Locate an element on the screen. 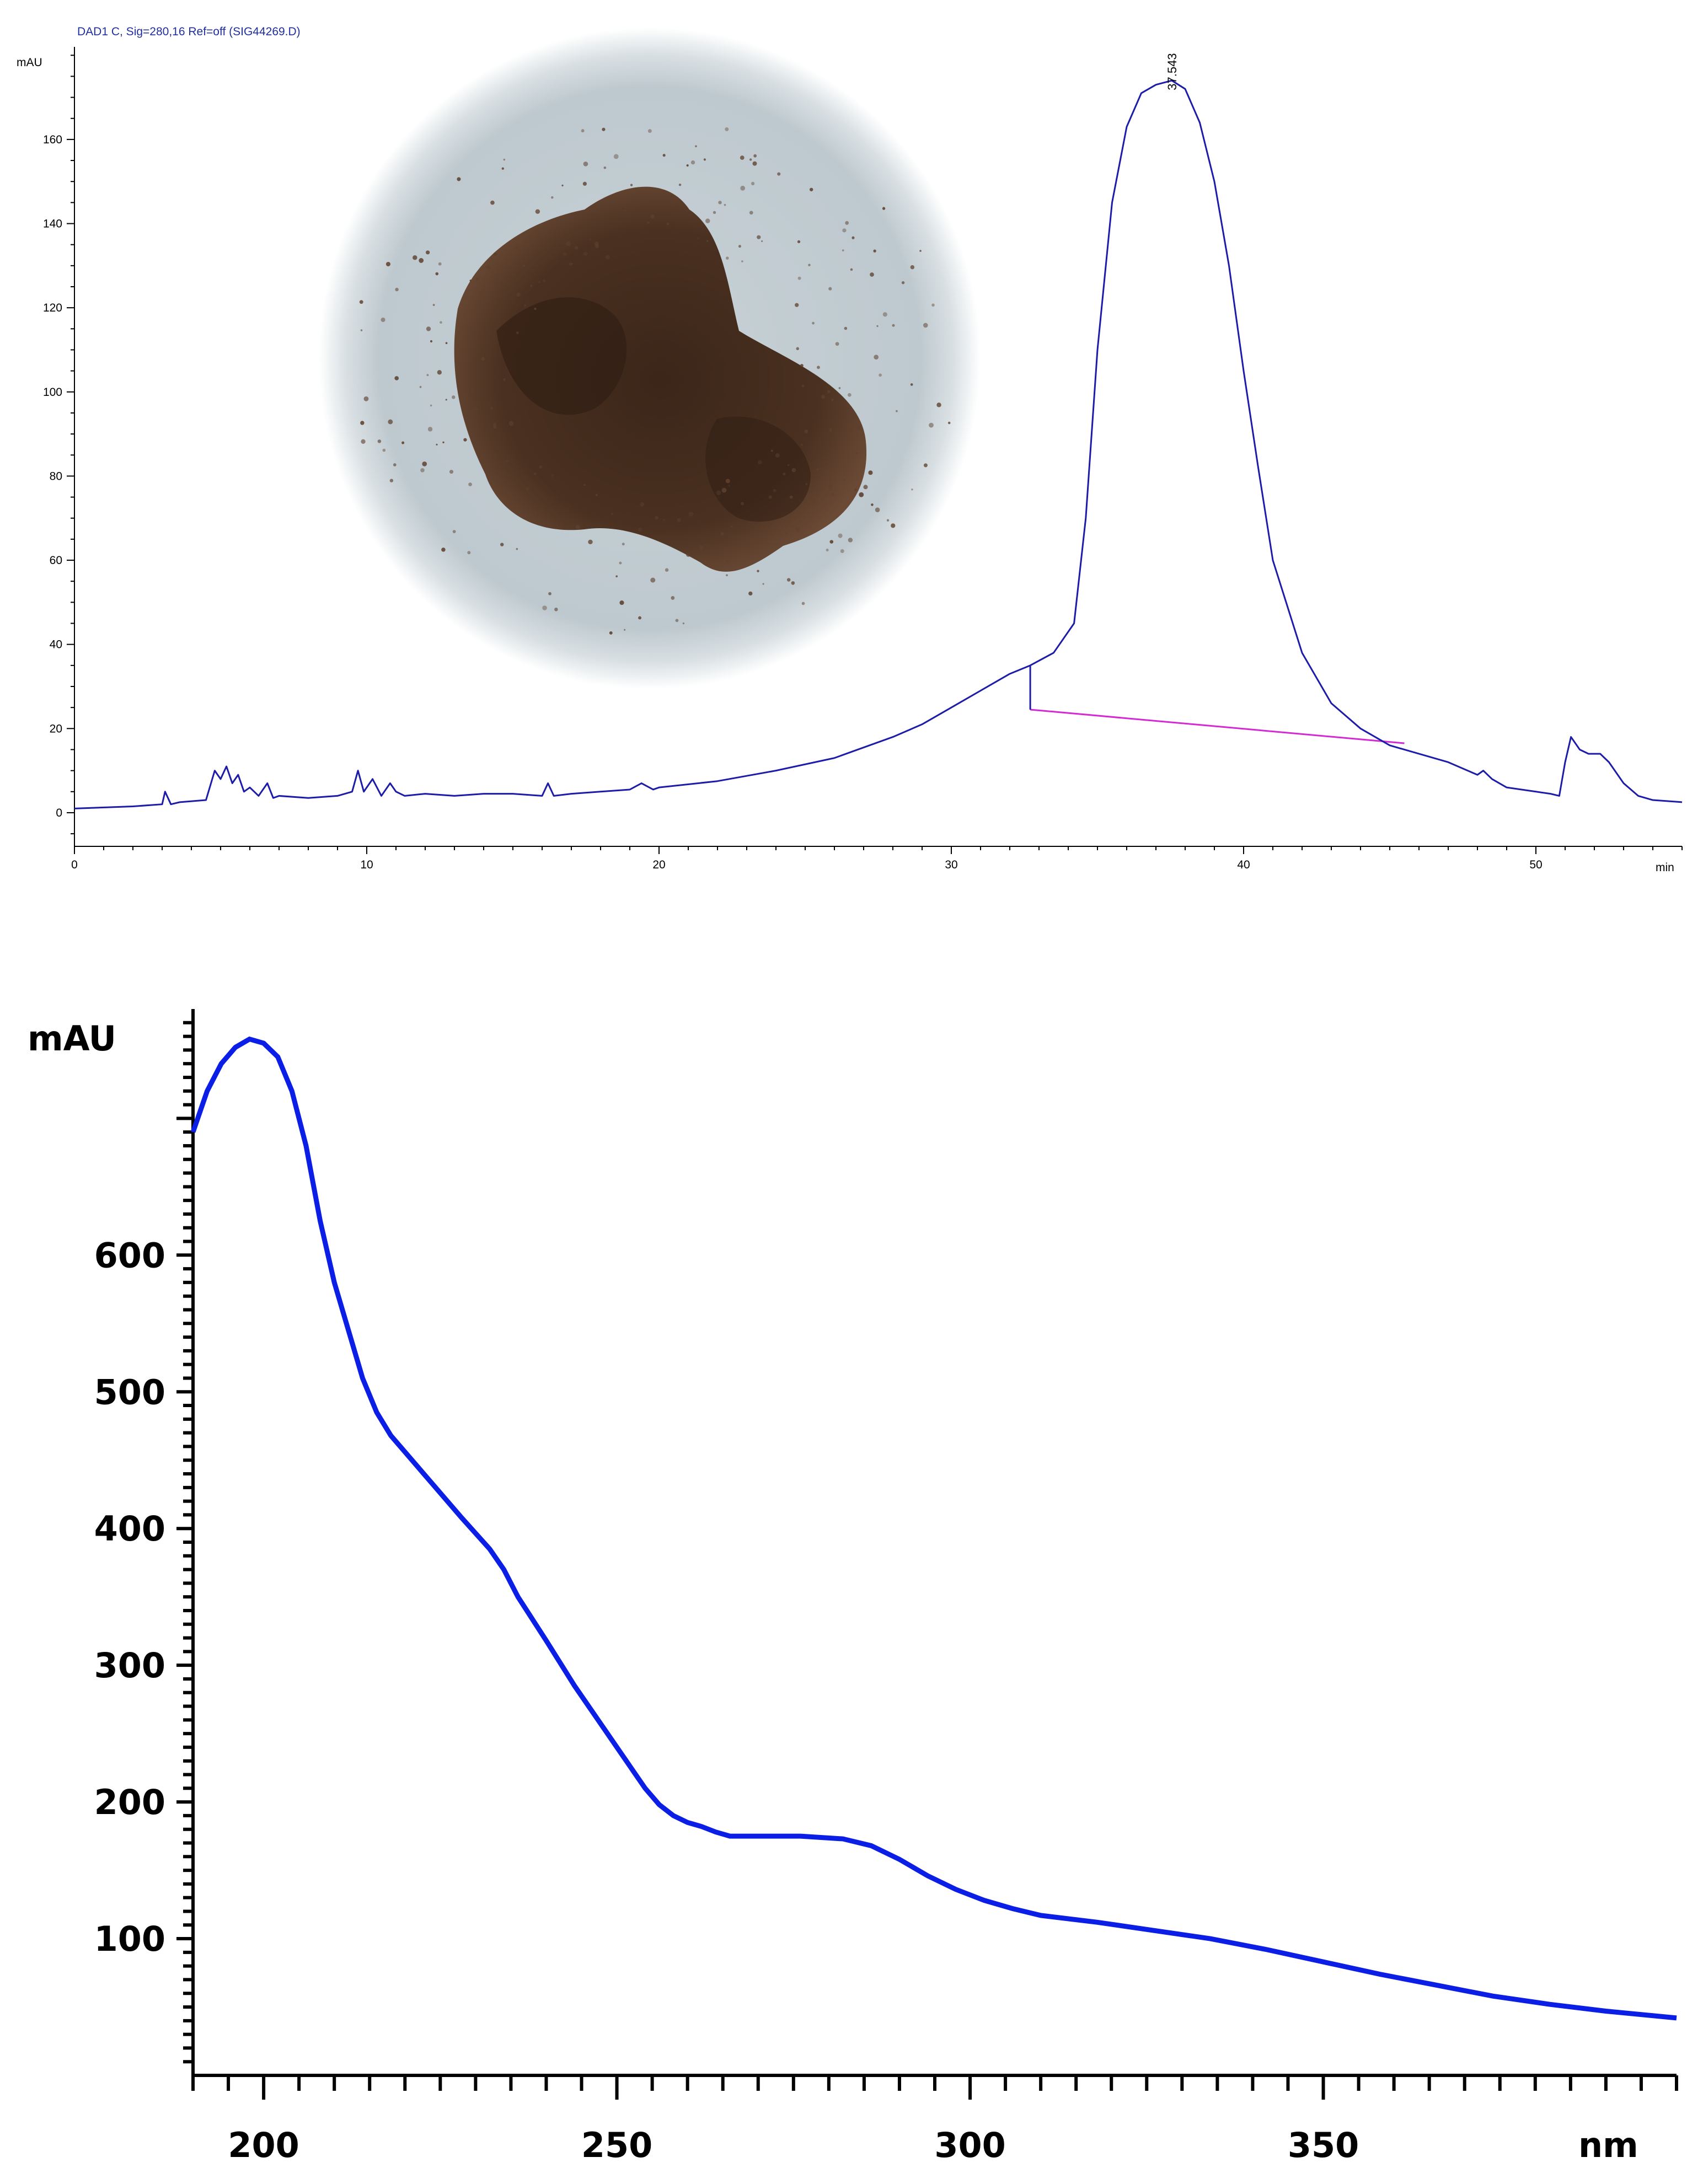  spectrum-y-tick-label: 500 is located at coordinates (129, 1392).